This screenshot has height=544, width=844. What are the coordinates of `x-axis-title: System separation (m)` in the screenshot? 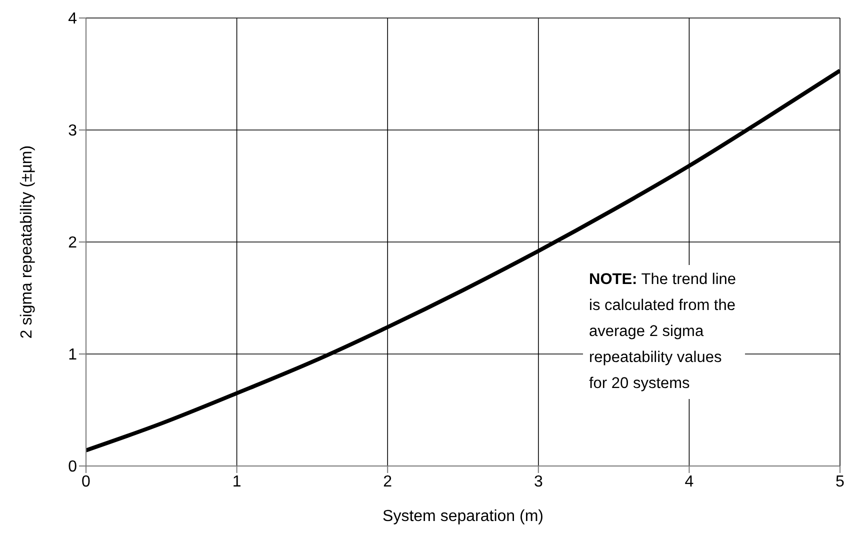 It's located at (463, 516).